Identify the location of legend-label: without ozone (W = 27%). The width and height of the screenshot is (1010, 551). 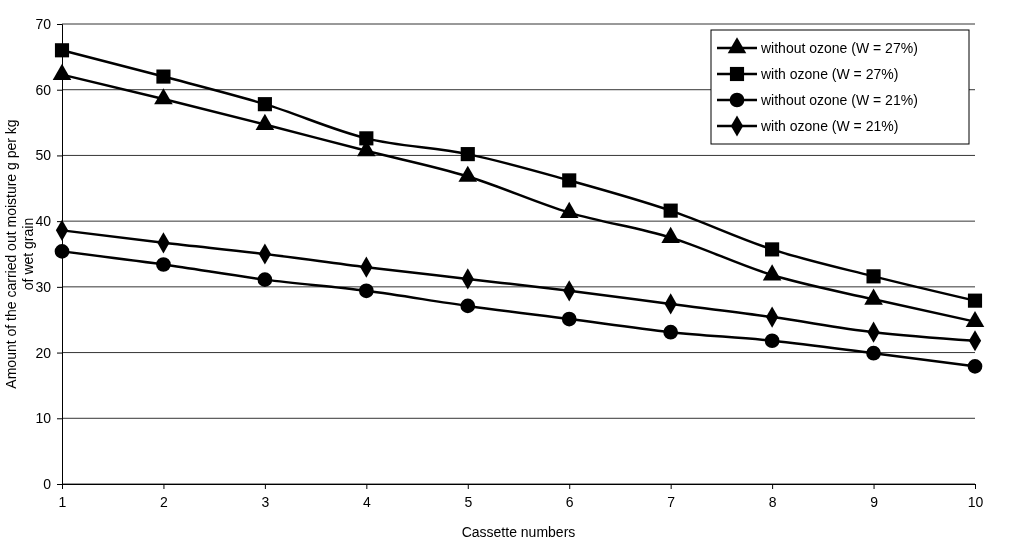
(839, 48).